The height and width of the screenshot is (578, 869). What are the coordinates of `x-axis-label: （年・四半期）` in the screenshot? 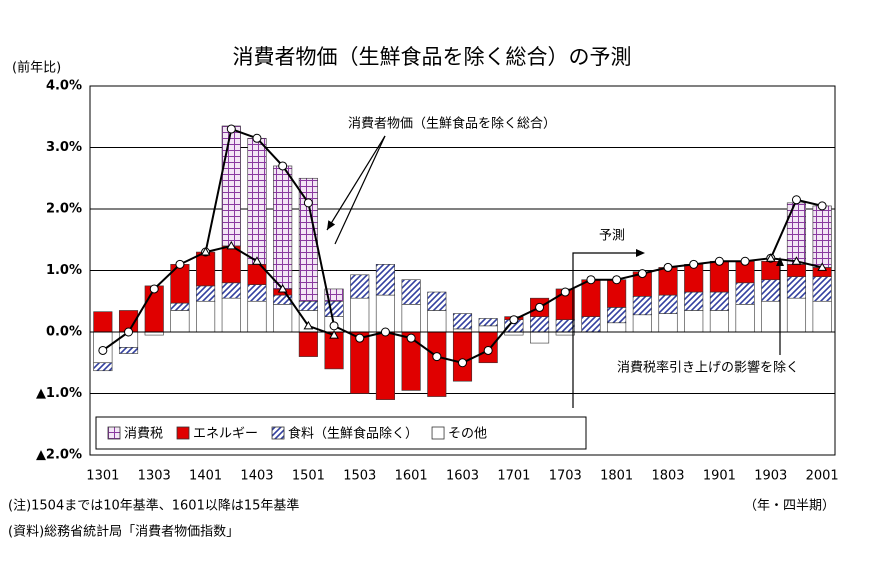 It's located at (789, 506).